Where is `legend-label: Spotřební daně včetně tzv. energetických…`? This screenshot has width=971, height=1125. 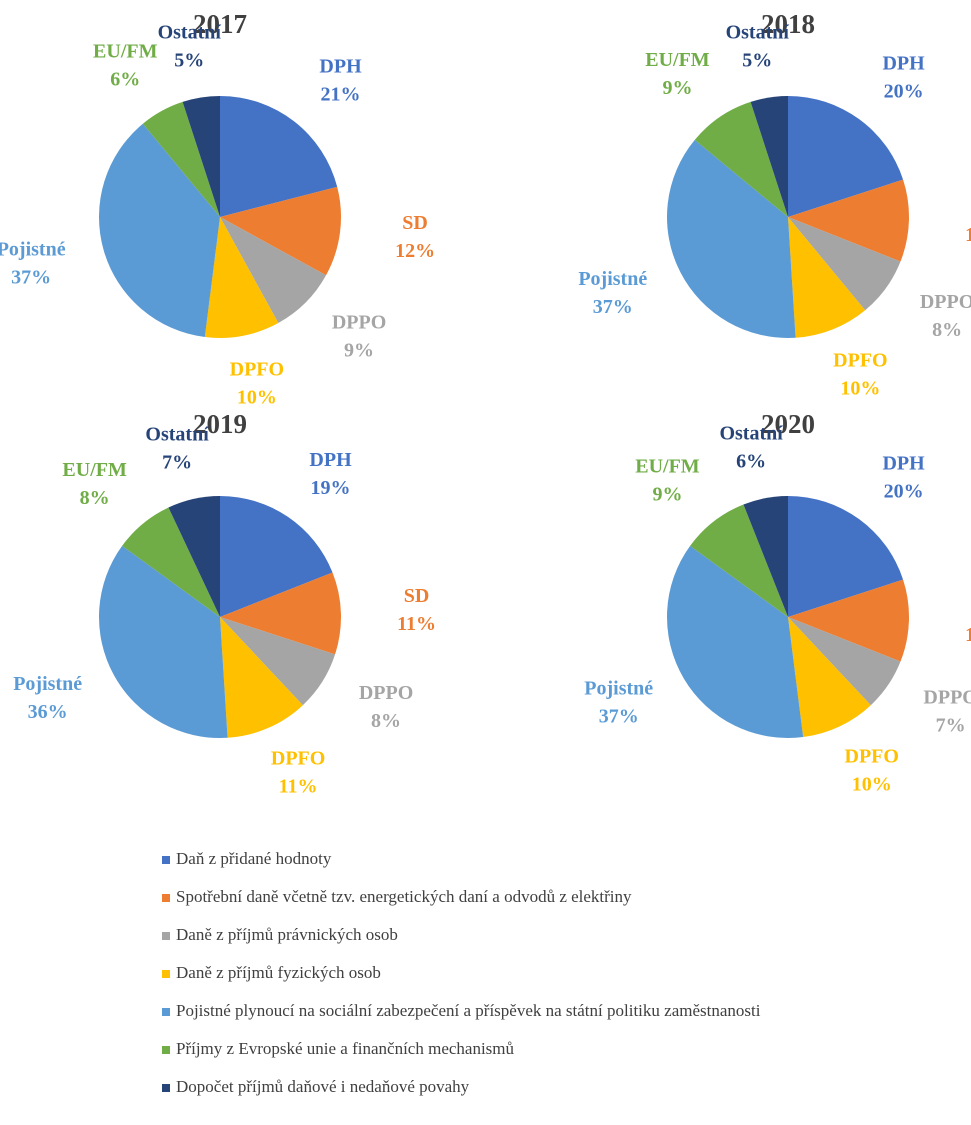 legend-label: Spotřební daně včetně tzv. energetických… is located at coordinates (404, 896).